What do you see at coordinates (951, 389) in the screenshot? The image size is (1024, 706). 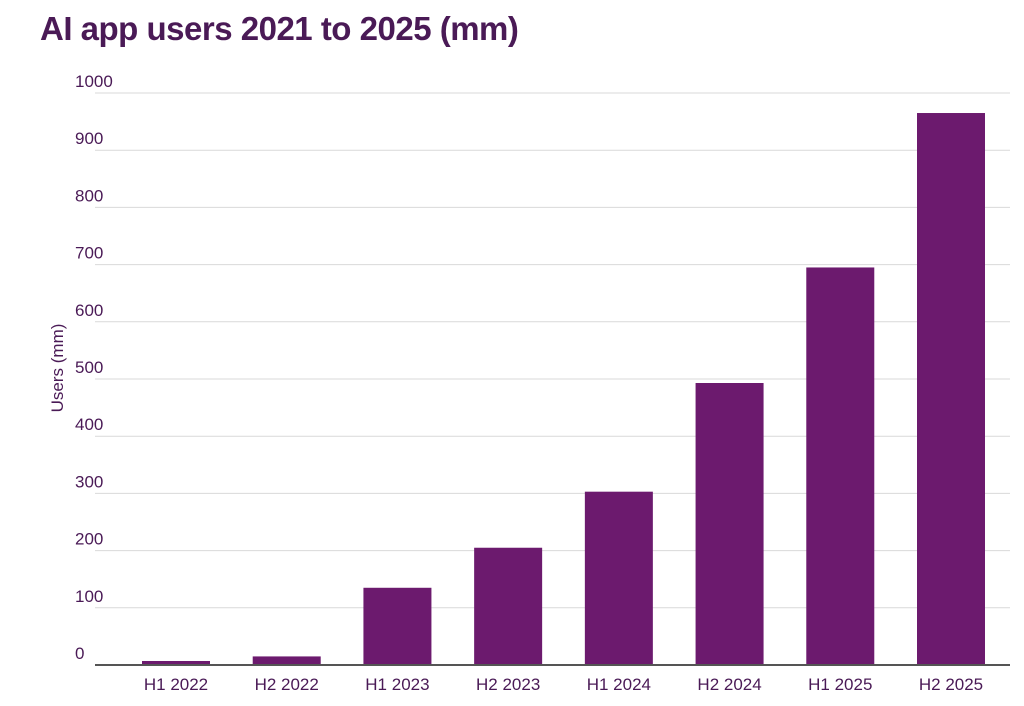 I see `bar-h2-2025` at bounding box center [951, 389].